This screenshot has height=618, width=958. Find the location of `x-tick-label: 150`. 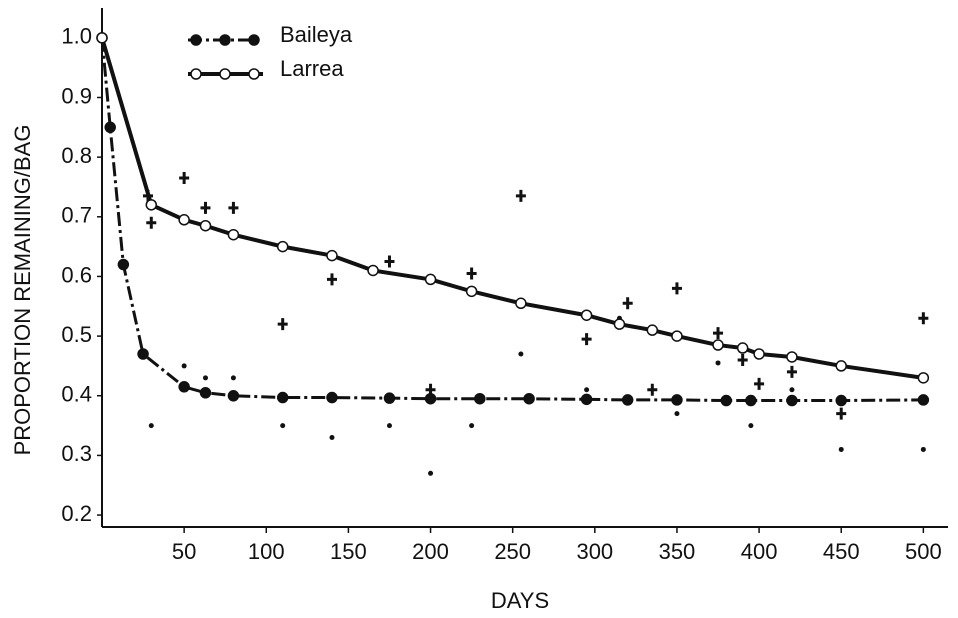

x-tick-label: 150 is located at coordinates (348, 551).